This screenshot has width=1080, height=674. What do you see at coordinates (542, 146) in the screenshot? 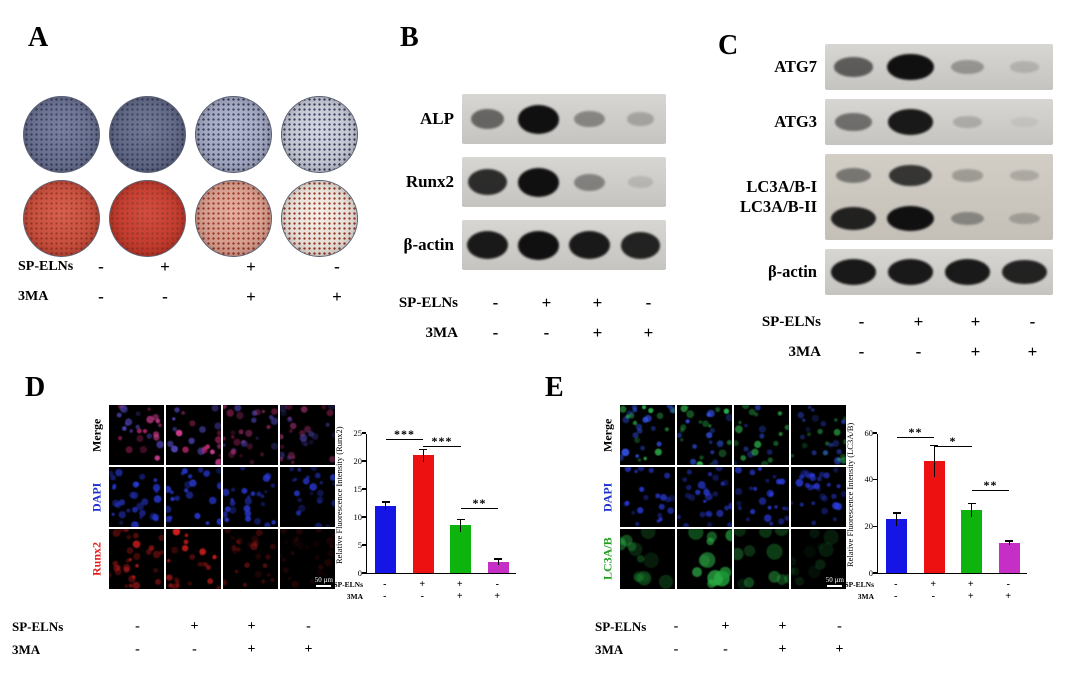
I see `panel-b-blots: ALP Runx2 β-actin` at bounding box center [542, 146].